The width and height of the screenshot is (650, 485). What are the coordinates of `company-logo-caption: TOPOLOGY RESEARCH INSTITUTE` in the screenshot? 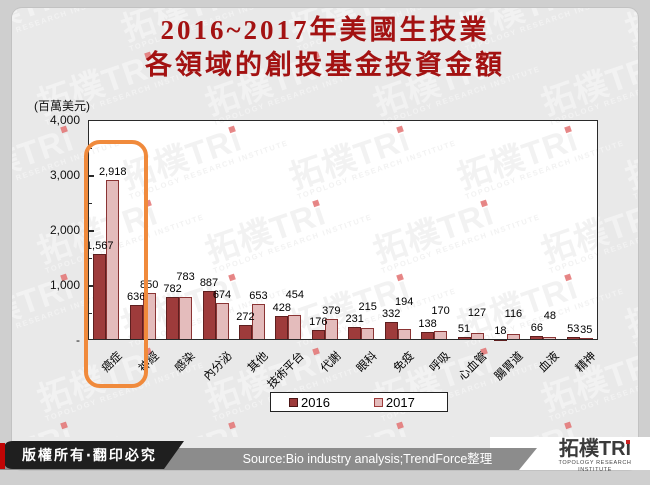 It's located at (595, 466).